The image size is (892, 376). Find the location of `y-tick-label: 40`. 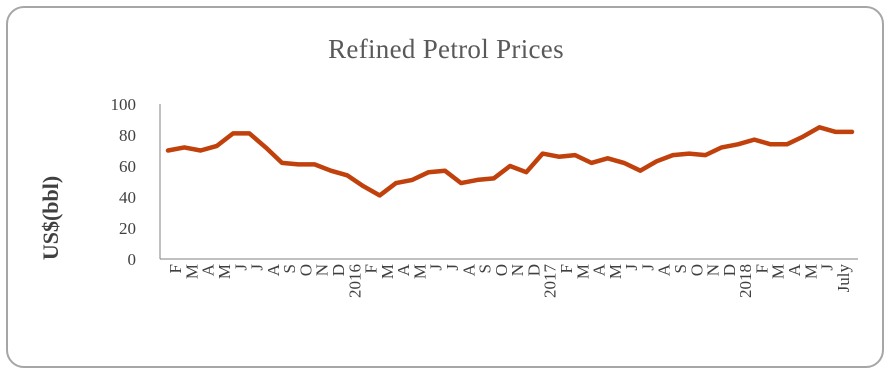

y-tick-label: 40 is located at coordinates (127, 197).